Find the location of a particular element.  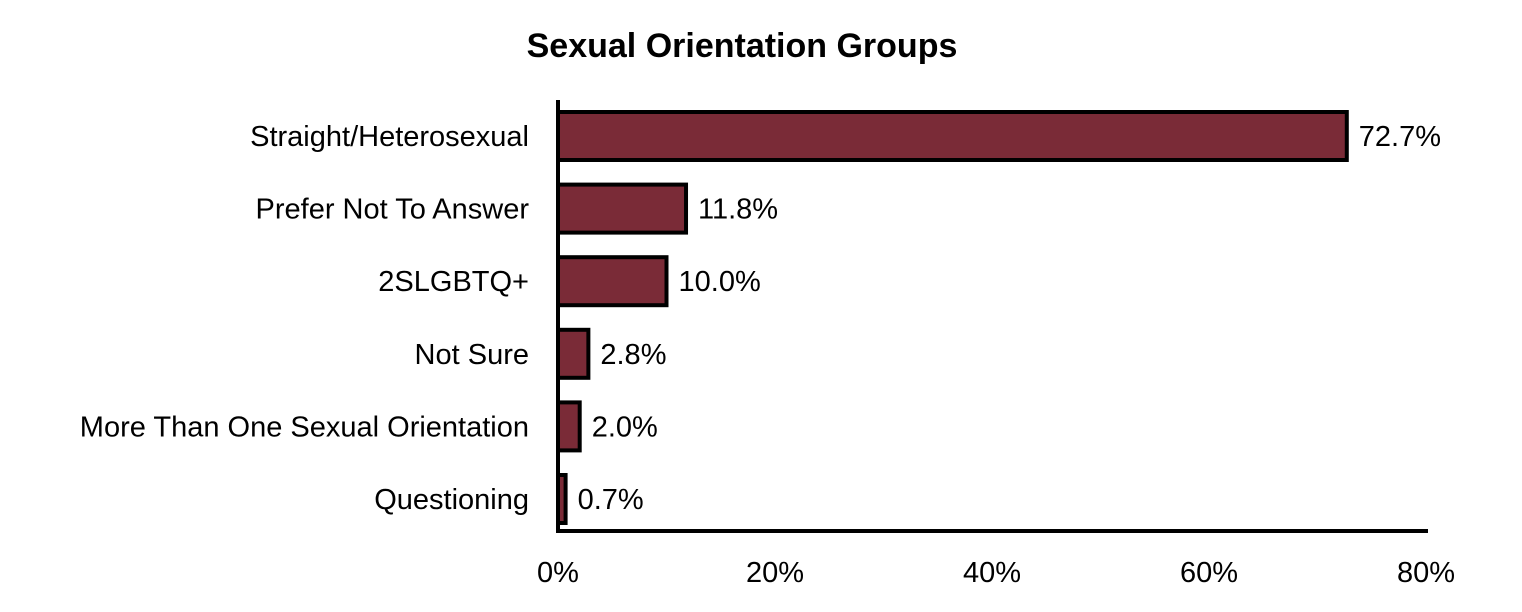

category-label: More Than One Sexual Orientation is located at coordinates (304, 427).